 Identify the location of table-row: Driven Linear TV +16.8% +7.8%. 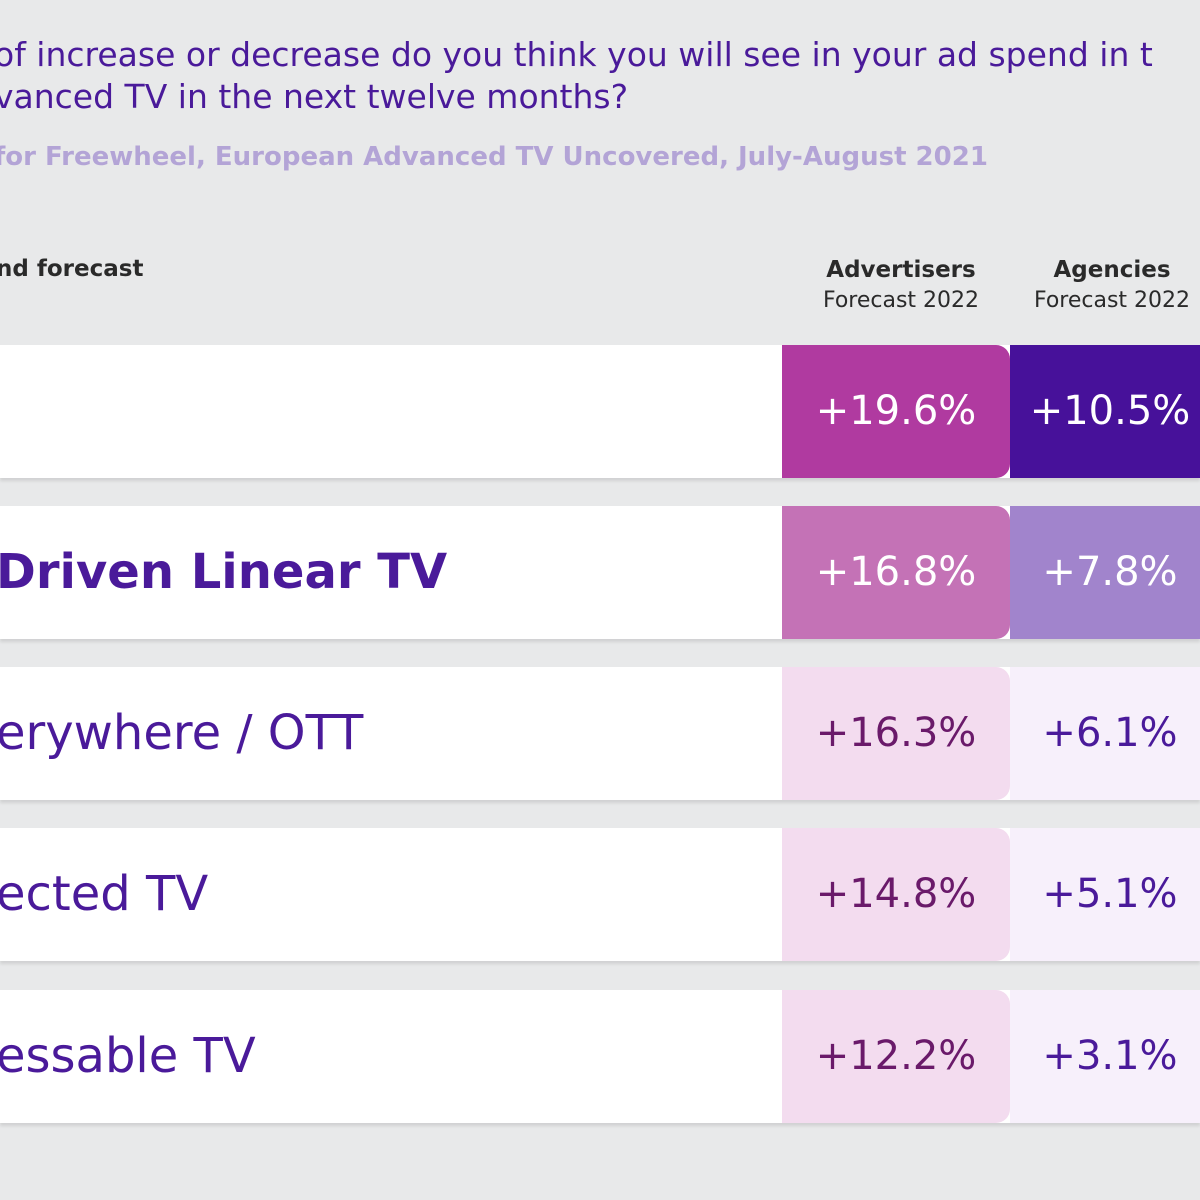
(600, 572).